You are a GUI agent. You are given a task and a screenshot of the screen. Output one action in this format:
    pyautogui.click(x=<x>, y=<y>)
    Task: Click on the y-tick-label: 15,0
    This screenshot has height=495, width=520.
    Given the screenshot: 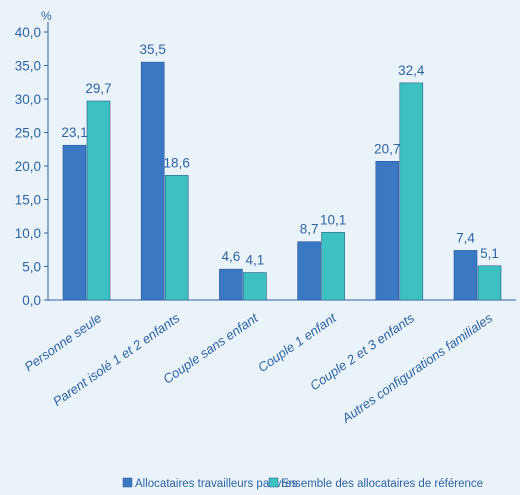 What is the action you would take?
    pyautogui.click(x=28, y=200)
    